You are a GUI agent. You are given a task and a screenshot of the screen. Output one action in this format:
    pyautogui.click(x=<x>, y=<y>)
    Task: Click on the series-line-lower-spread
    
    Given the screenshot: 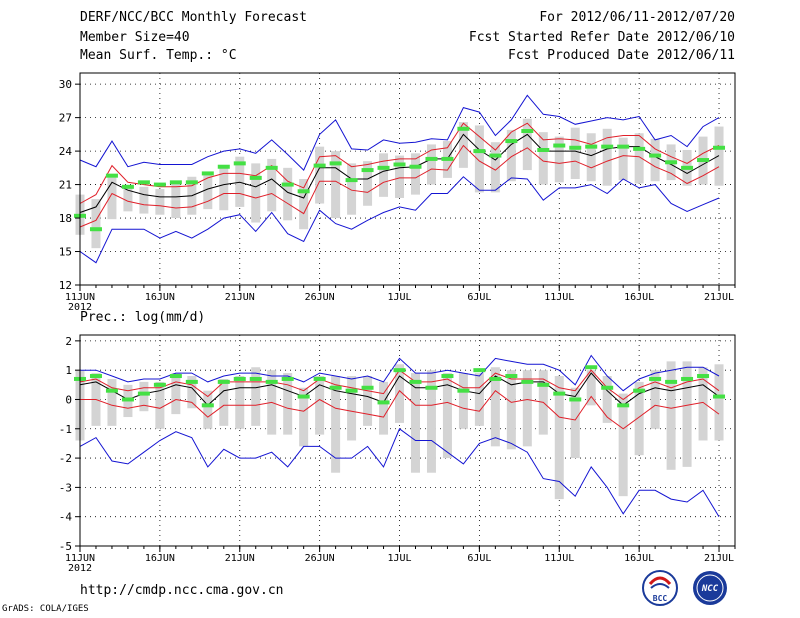 What is the action you would take?
    pyautogui.click(x=400, y=409)
    